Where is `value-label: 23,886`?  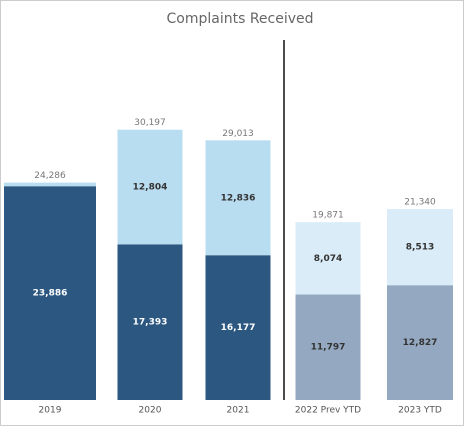
value-label: 23,886 is located at coordinates (50, 294).